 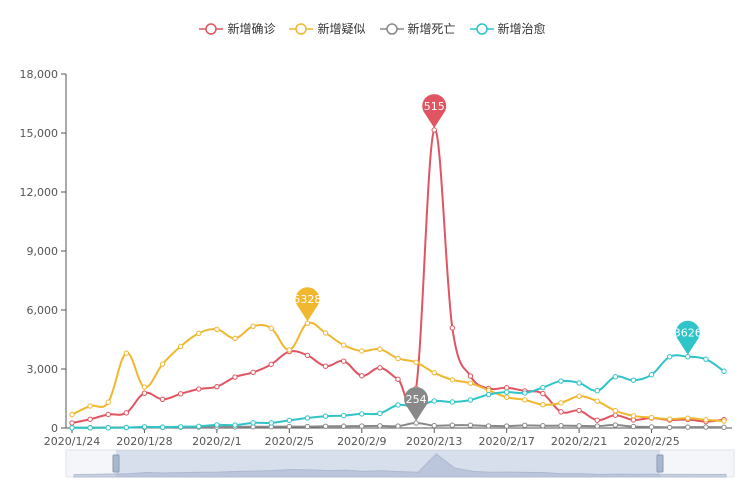 I want to click on legend-item-recovered: 新增治愈, so click(x=507, y=28).